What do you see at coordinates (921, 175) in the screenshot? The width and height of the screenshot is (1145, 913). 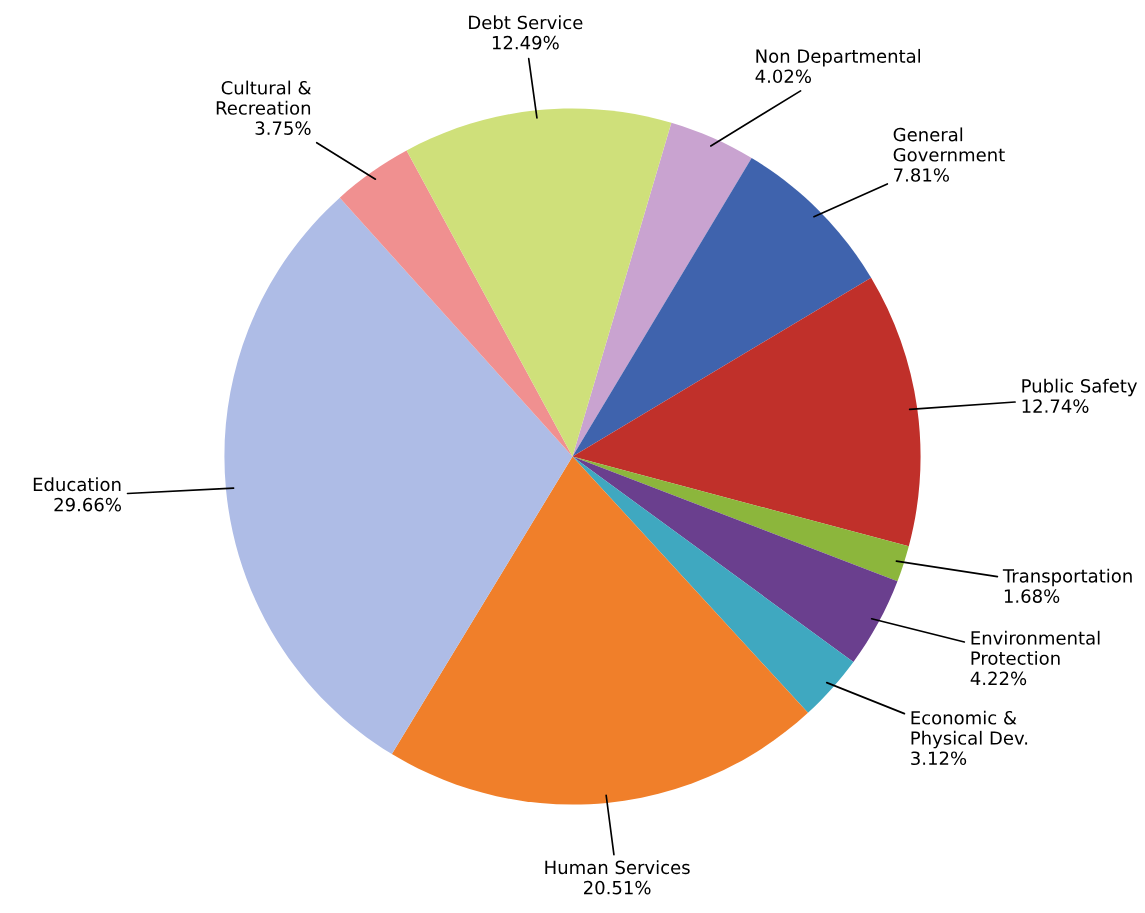 I see `data-label: 7.81%` at bounding box center [921, 175].